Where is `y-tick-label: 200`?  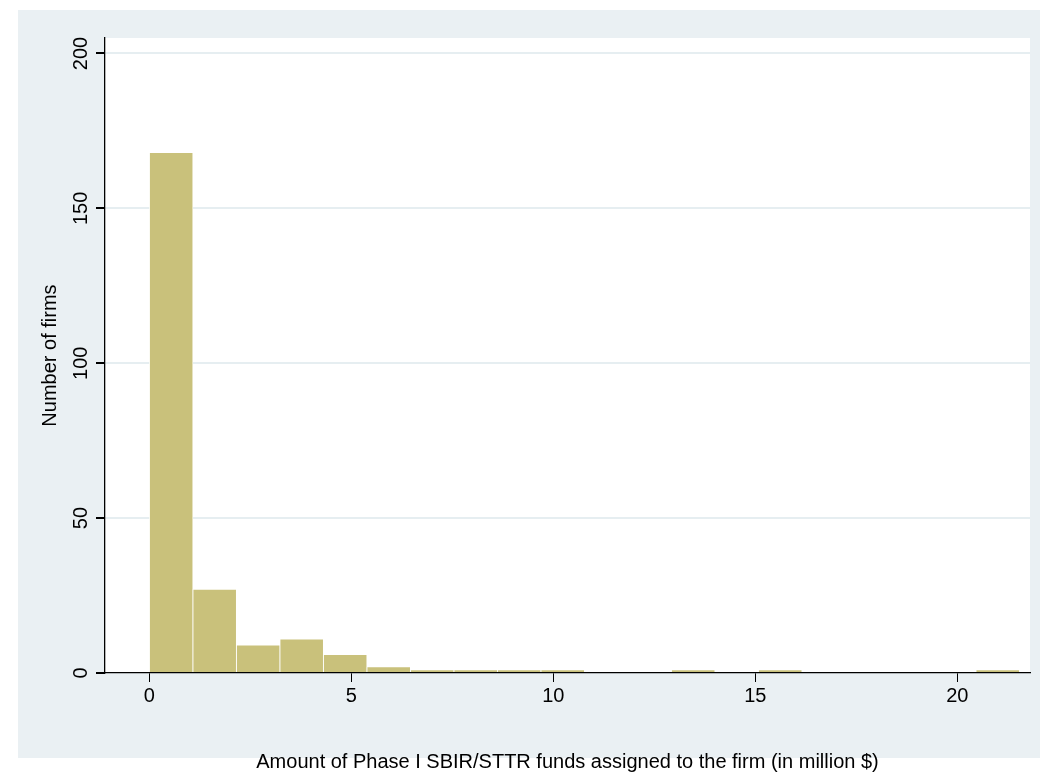 y-tick-label: 200 is located at coordinates (79, 53).